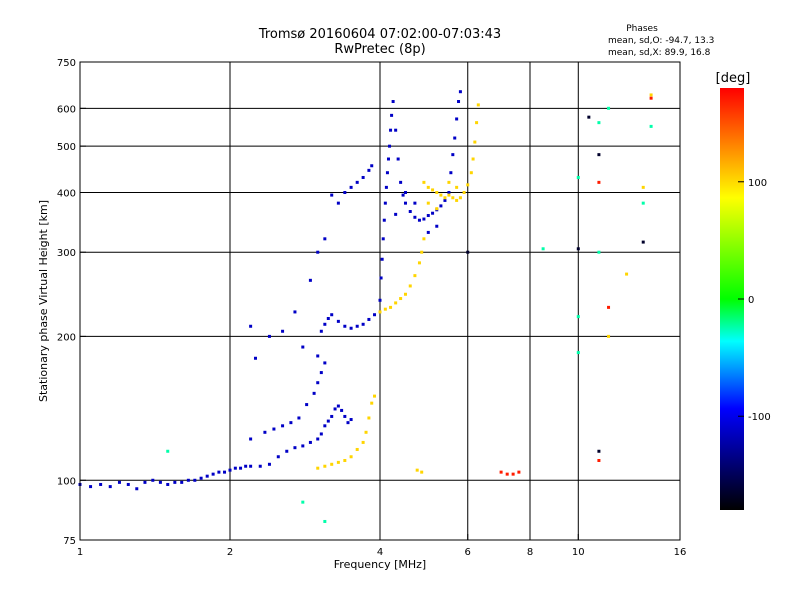 The image size is (800, 600). Describe the element at coordinates (757, 183) in the screenshot. I see `colorbar-tick-label: 100` at that location.